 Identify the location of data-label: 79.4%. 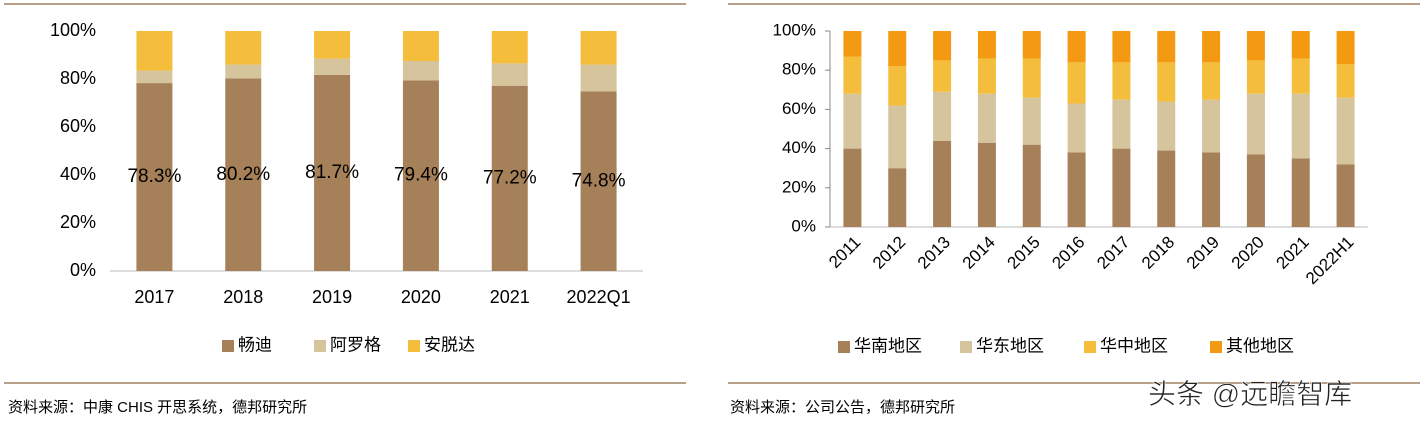
(421, 175).